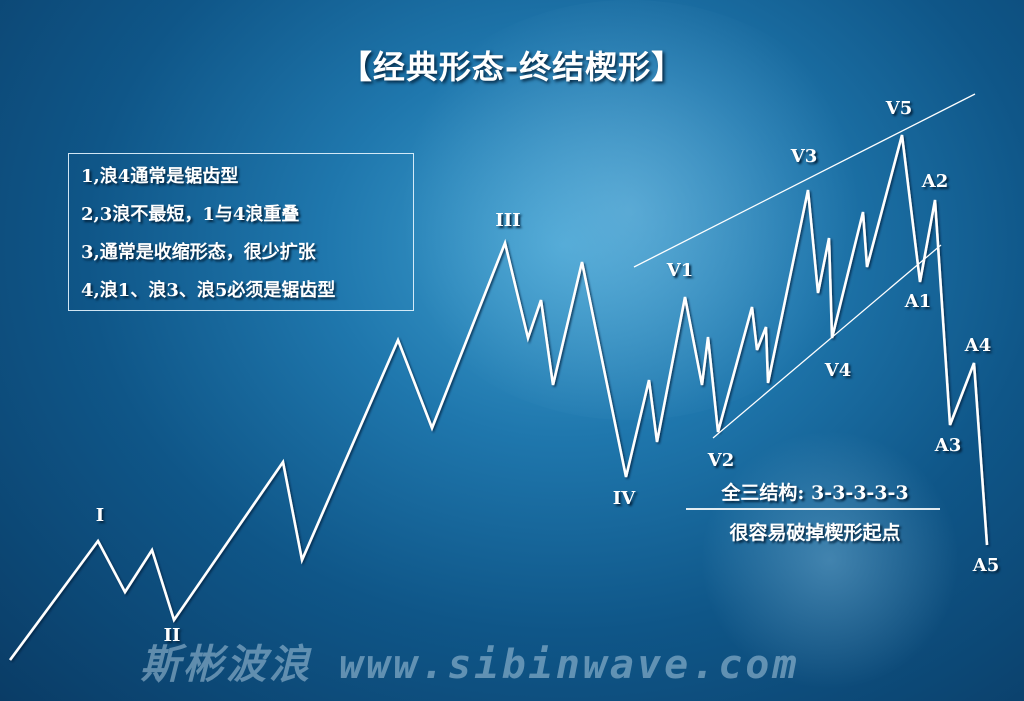  What do you see at coordinates (172, 635) in the screenshot?
I see `label-wave-II: II` at bounding box center [172, 635].